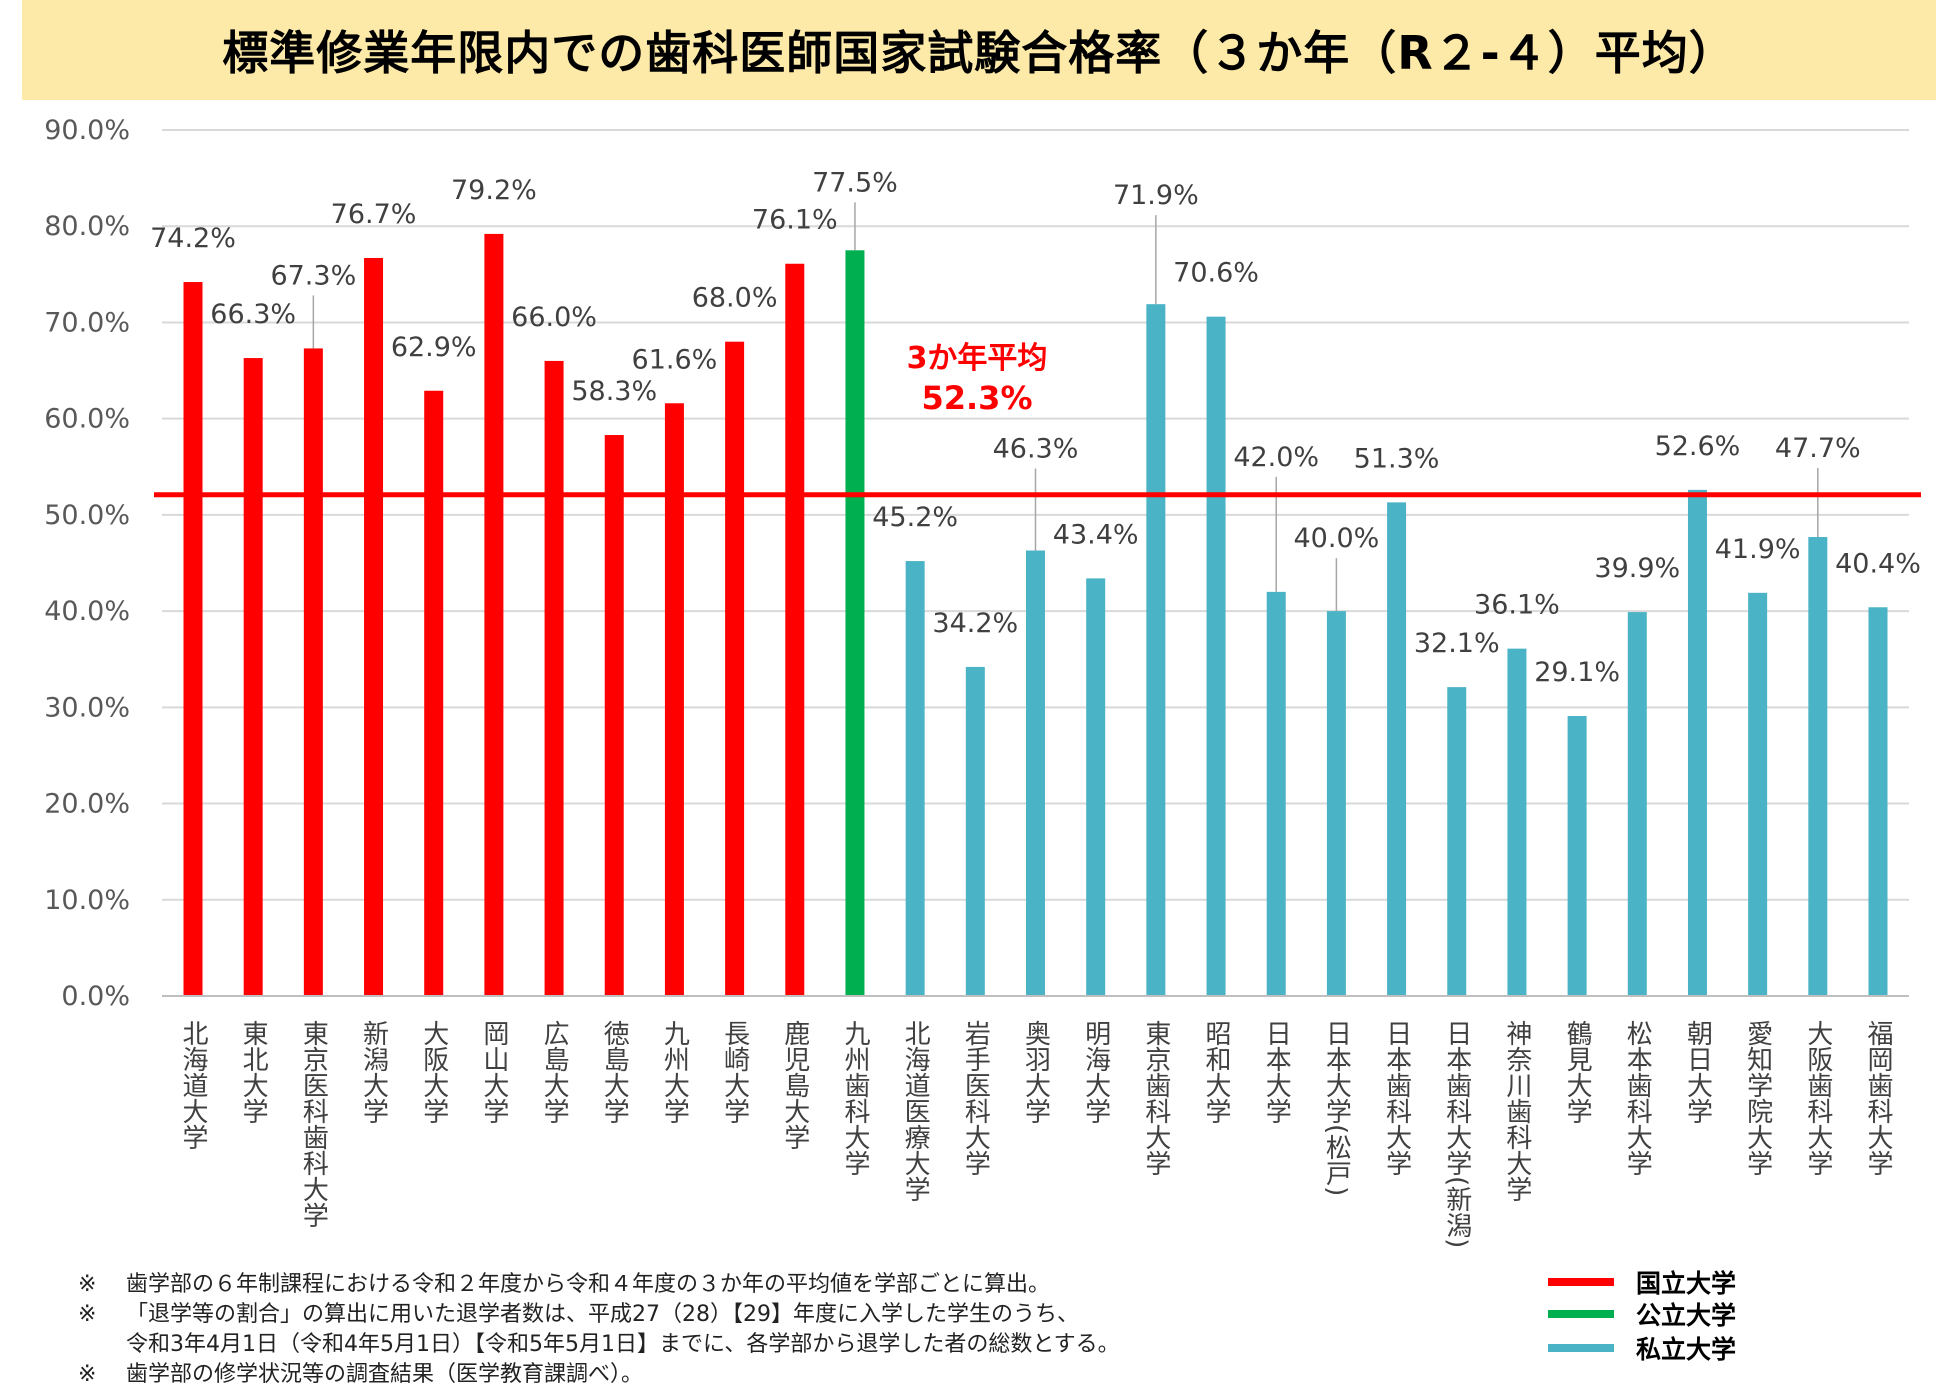 Image resolution: width=1952 pixels, height=1388 pixels. What do you see at coordinates (1156, 195) in the screenshot?
I see `data-label: 71.9%` at bounding box center [1156, 195].